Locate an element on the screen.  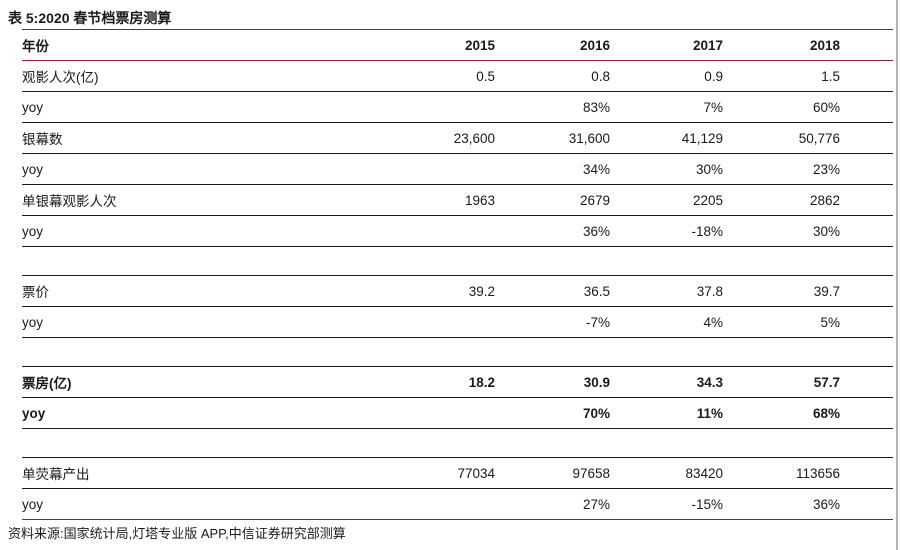
table-row: yoy 34% 30% 23% is located at coordinates (457, 169).